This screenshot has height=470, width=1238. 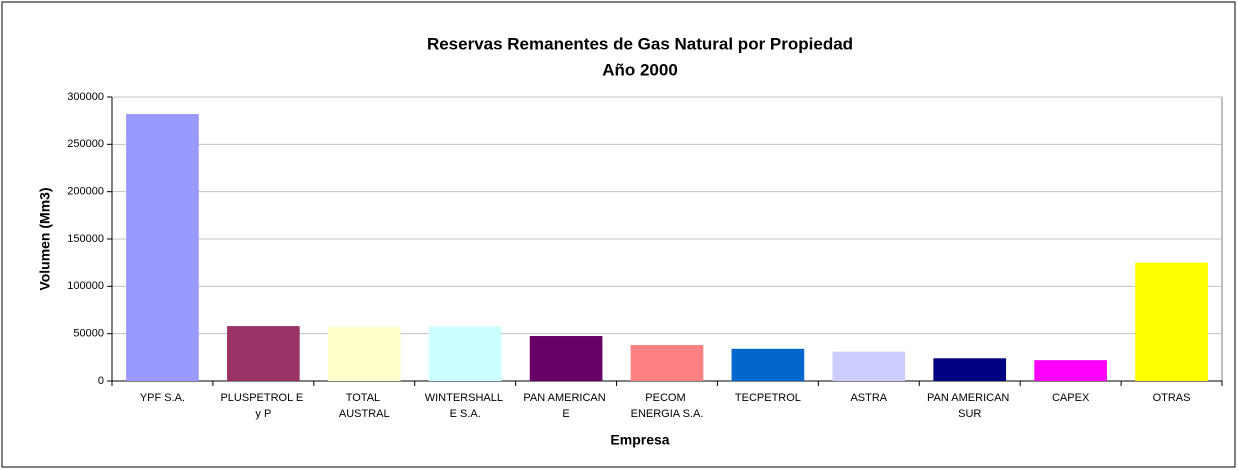 What do you see at coordinates (1071, 398) in the screenshot?
I see `x-tick-label: CAPEX` at bounding box center [1071, 398].